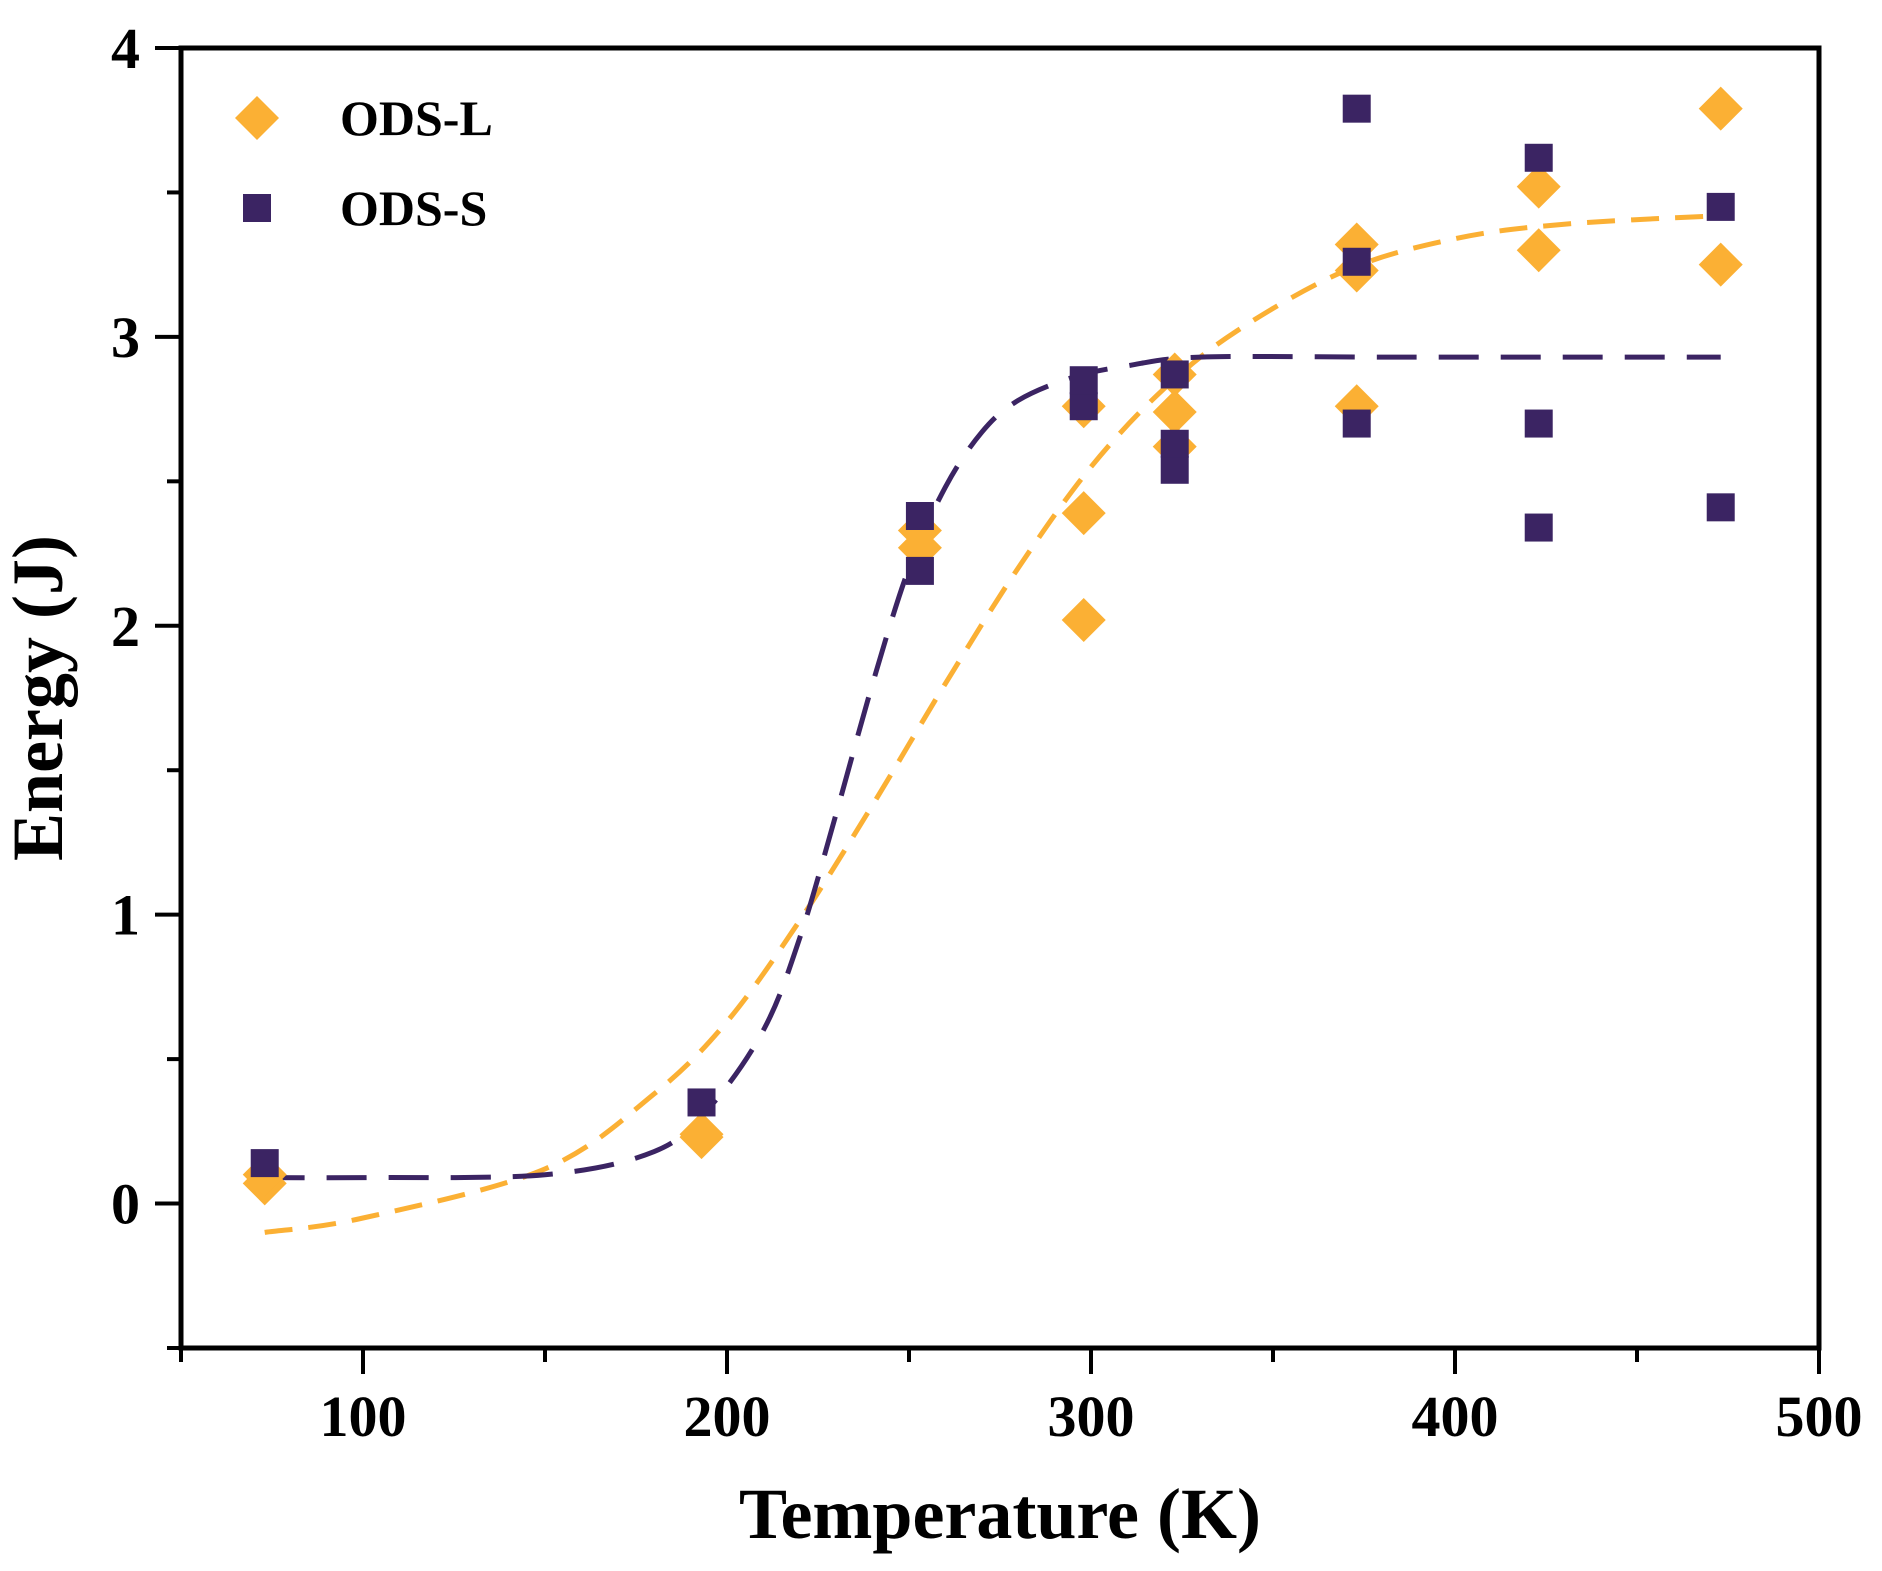 This screenshot has width=1882, height=1571. Describe the element at coordinates (125, 337) in the screenshot. I see `y-tick-label: 3` at that location.